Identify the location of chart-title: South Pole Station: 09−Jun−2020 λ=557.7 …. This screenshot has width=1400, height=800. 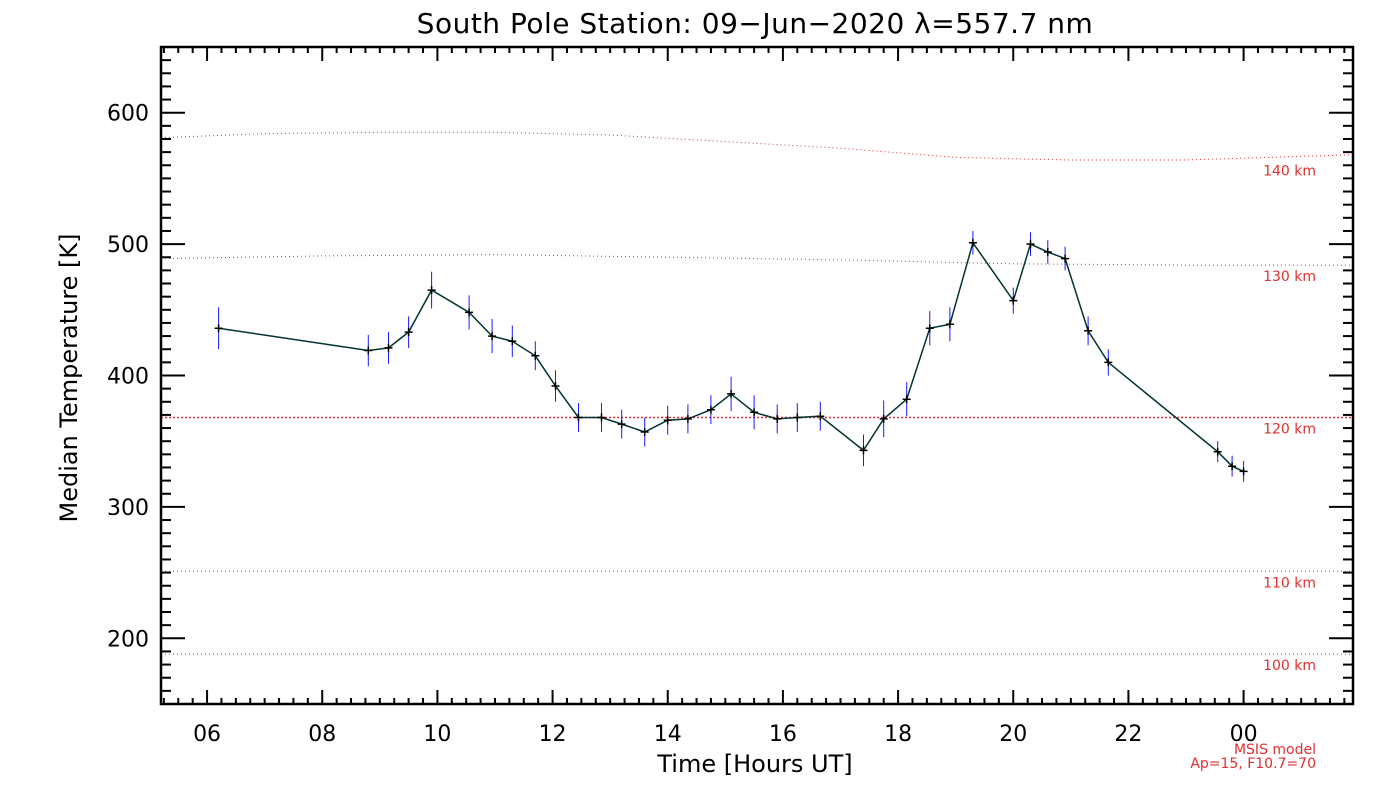
(755, 23).